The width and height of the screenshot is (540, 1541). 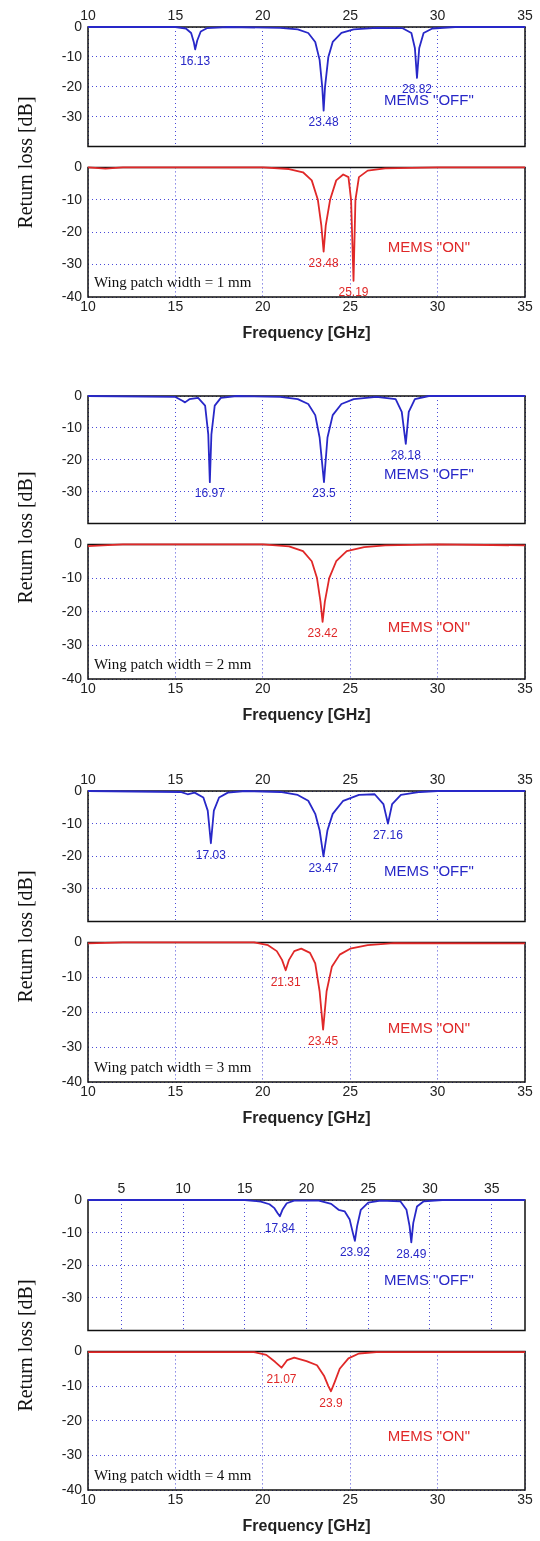 I want to click on annotation: Wing patch width = 2 mm, so click(x=173, y=664).